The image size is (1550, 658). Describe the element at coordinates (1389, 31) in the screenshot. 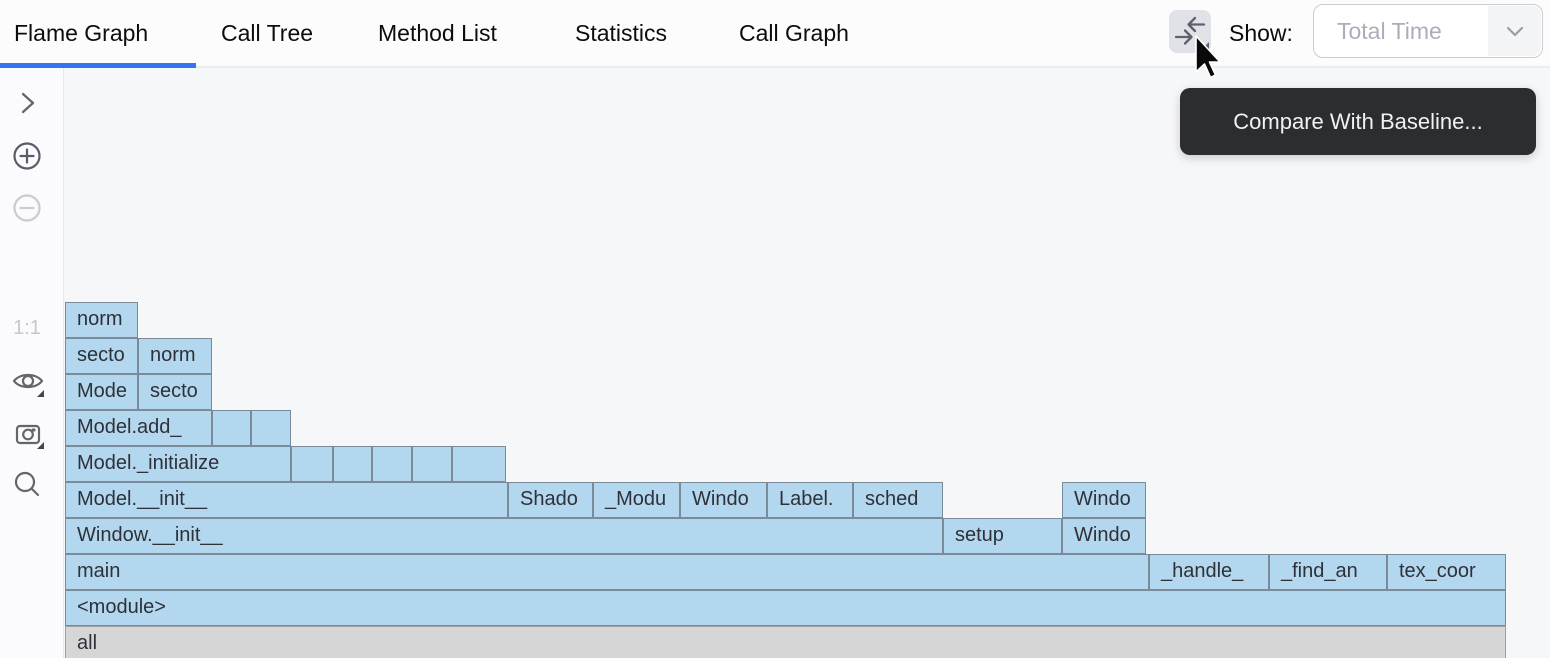

I see `dropdown-selected-value: Total Time` at that location.